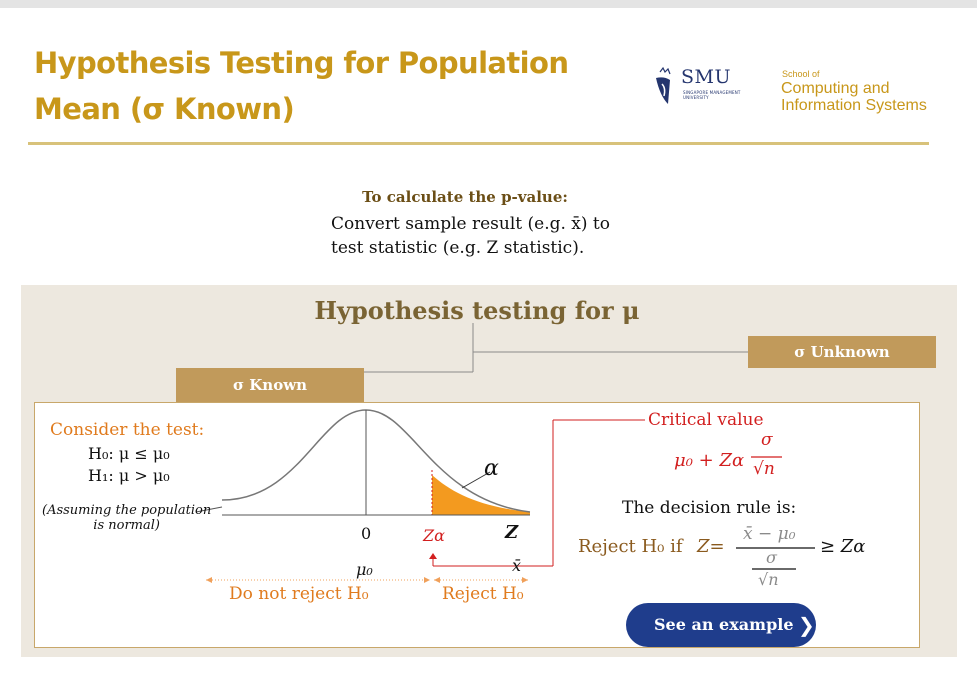  What do you see at coordinates (301, 63) in the screenshot?
I see `page-title-line1: Hypothesis Testing for Population` at bounding box center [301, 63].